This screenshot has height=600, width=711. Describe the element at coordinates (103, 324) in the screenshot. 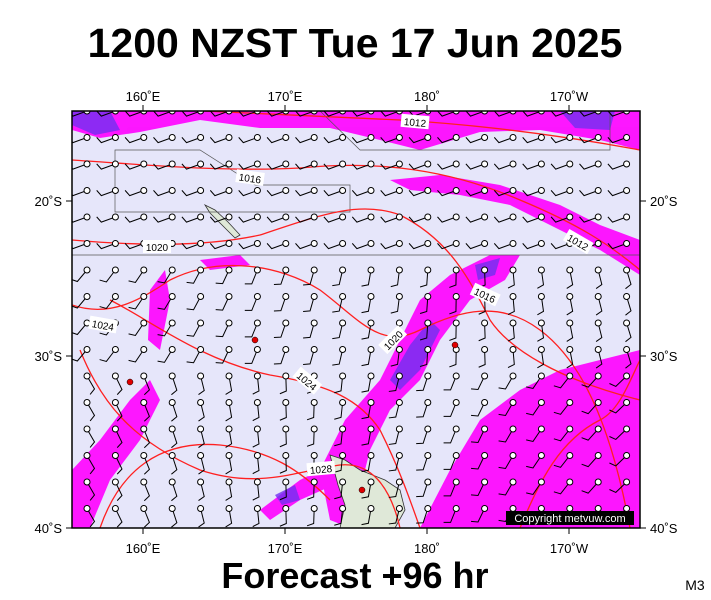

I see `isobar-label-bg` at that location.